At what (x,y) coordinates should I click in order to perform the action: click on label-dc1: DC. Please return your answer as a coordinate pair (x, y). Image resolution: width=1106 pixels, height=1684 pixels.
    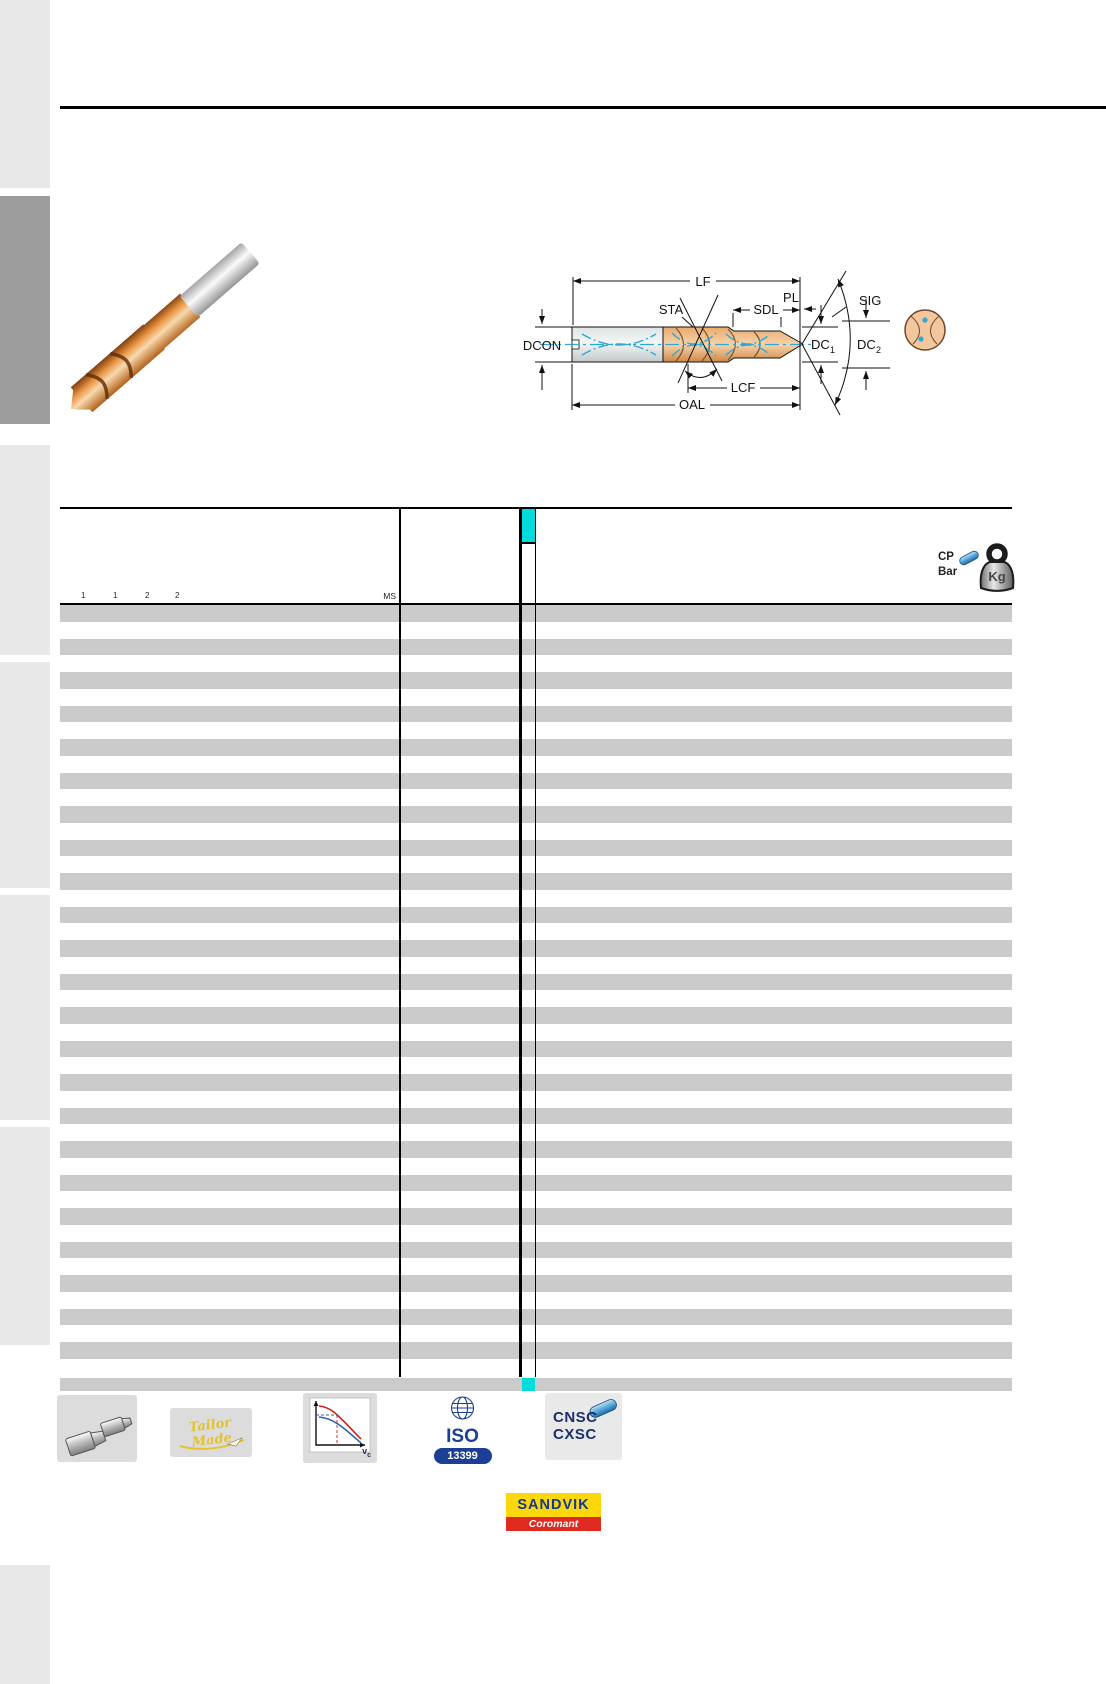
    Looking at the image, I should click on (820, 344).